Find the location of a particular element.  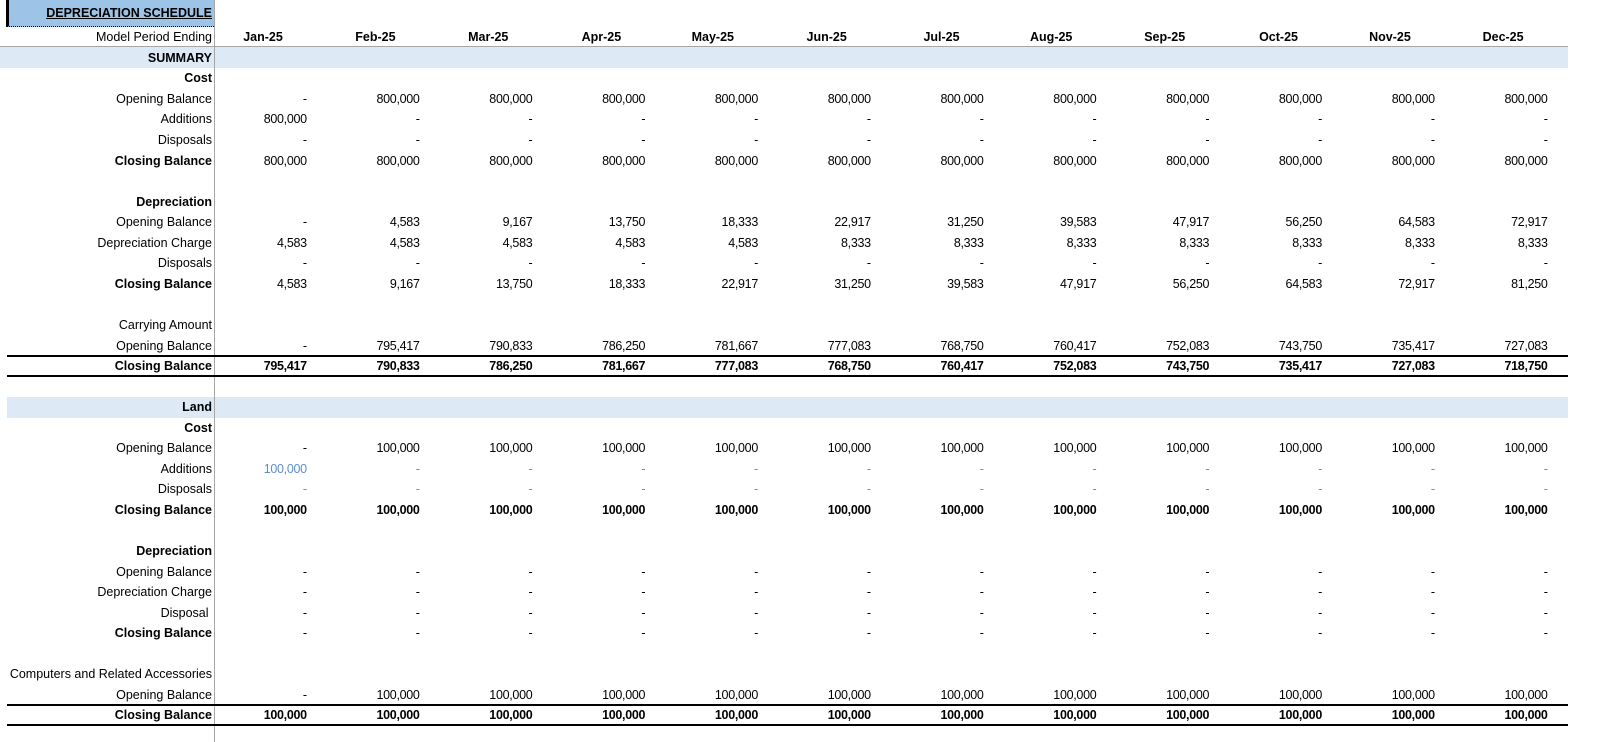

month-header: Dec-25 is located at coordinates (1503, 37).